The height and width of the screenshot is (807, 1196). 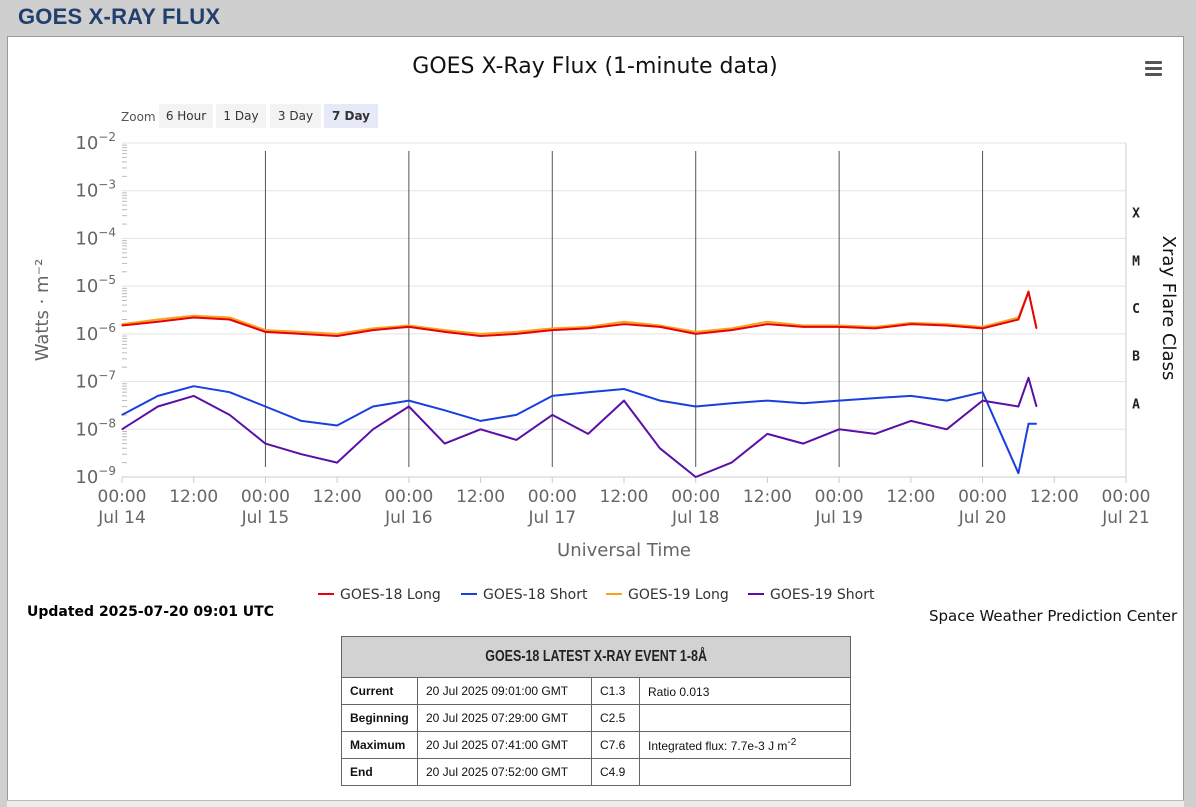 What do you see at coordinates (678, 595) in the screenshot?
I see `legend-label: GOES-19 Long` at bounding box center [678, 595].